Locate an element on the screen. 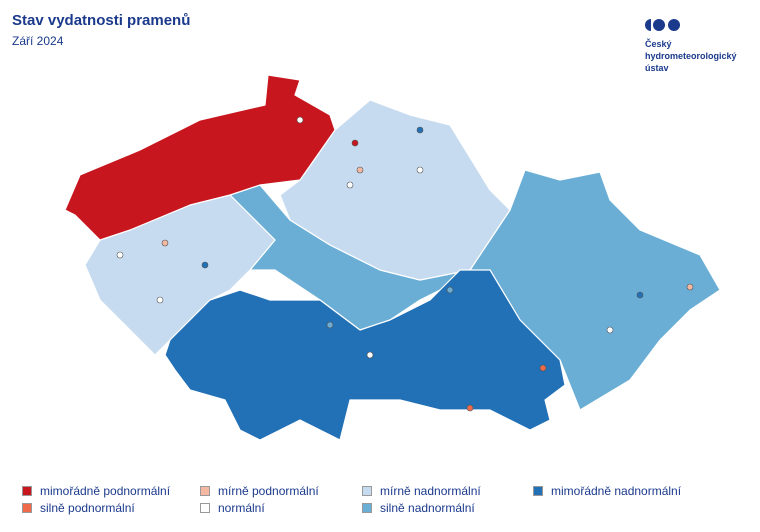  legend-label: normální is located at coordinates (241, 508).